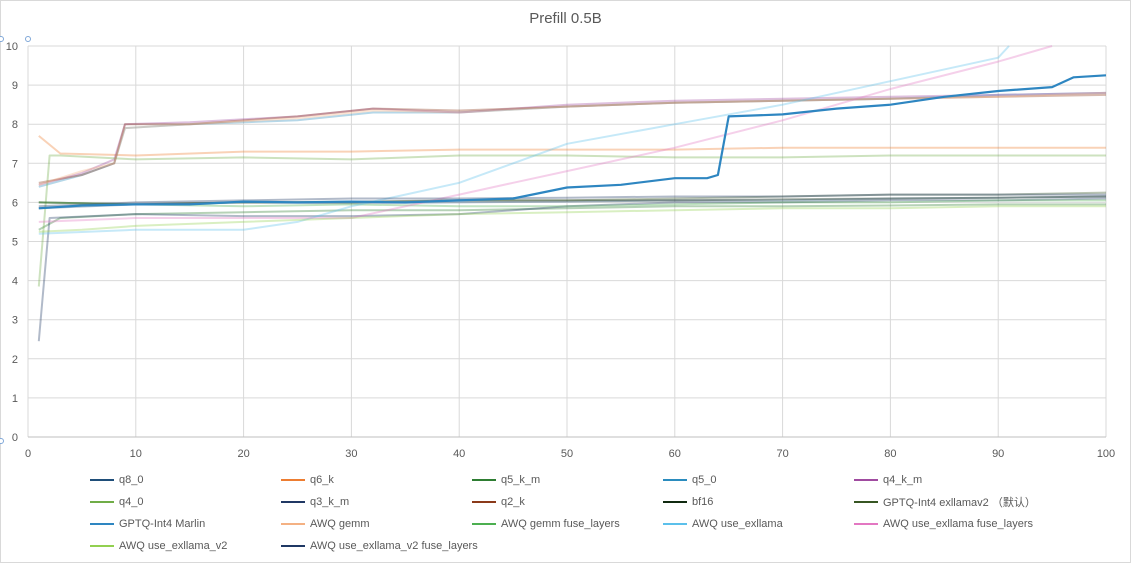 This screenshot has width=1131, height=563. I want to click on series-line-awq-use-exllama-v2, so click(572, 219).